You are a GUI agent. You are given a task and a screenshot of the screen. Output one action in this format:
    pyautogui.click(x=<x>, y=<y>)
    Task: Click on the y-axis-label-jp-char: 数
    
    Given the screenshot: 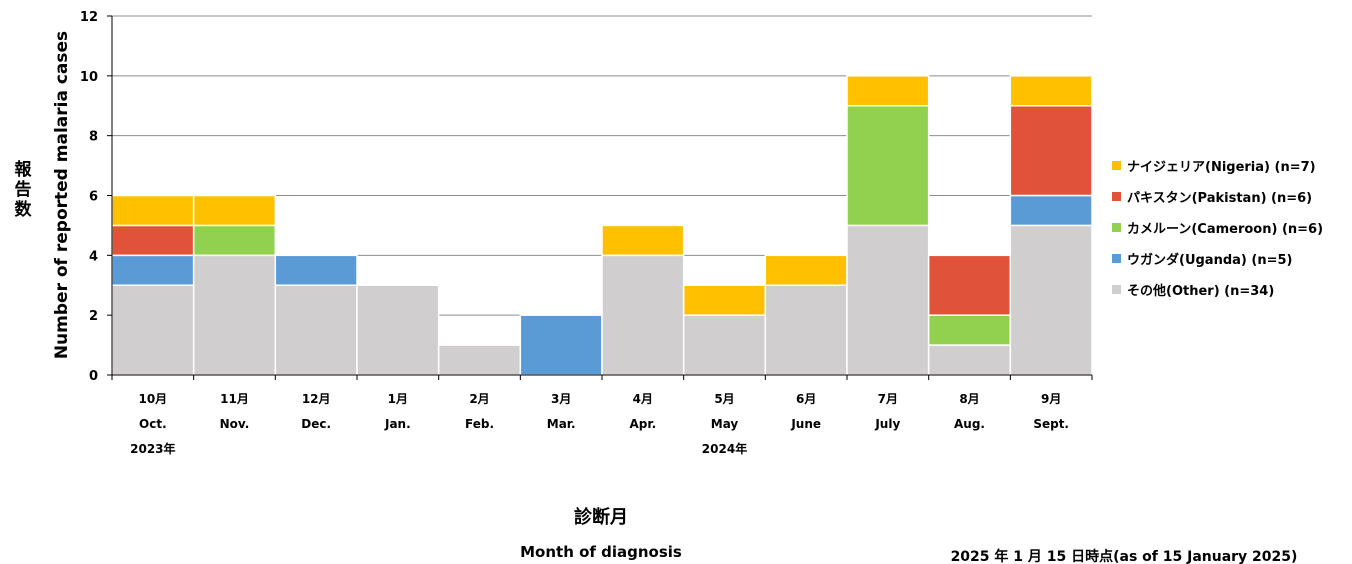 What is the action you would take?
    pyautogui.click(x=24, y=209)
    